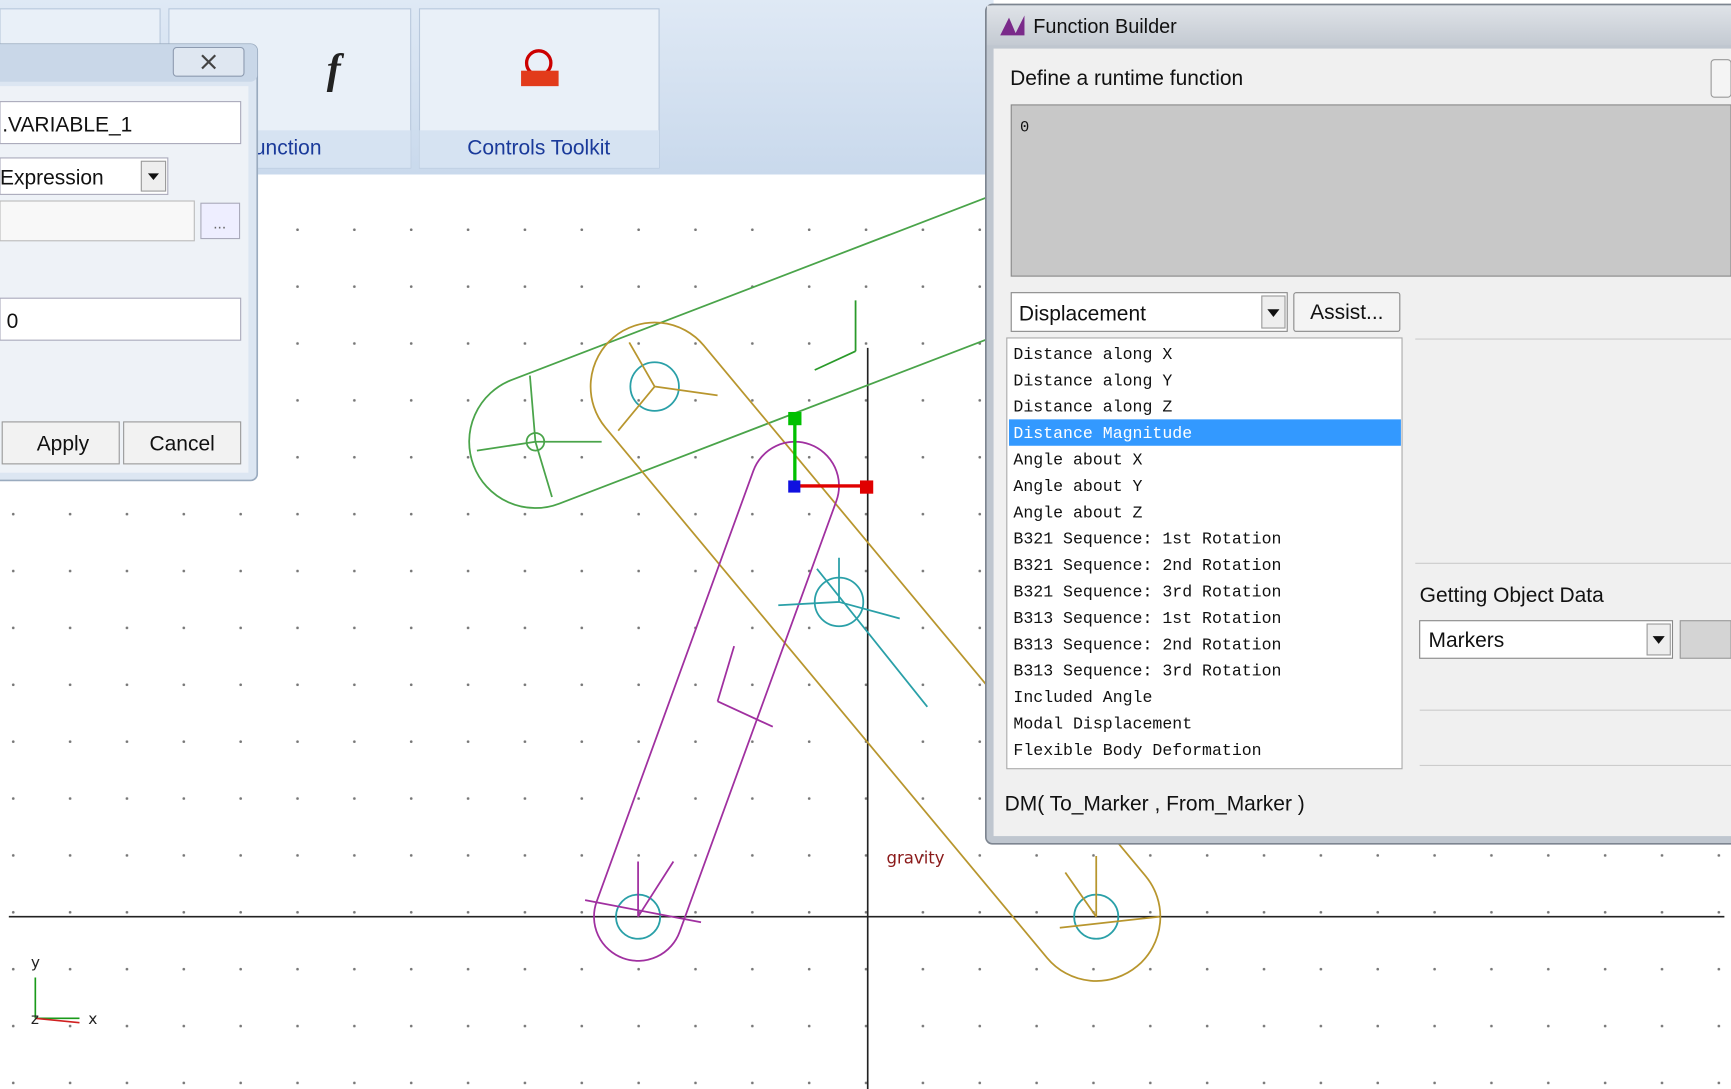 Image resolution: width=1731 pixels, height=1089 pixels. I want to click on function-item: Modal Displacement, so click(1102, 724).